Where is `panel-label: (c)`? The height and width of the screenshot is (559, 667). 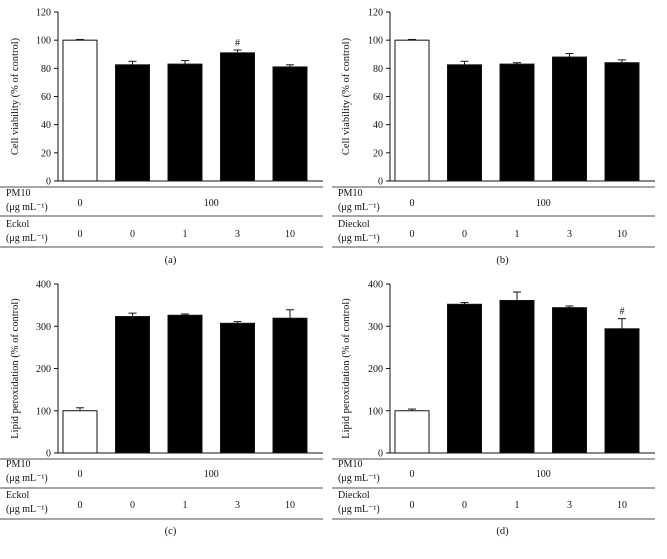 panel-label: (c) is located at coordinates (171, 531).